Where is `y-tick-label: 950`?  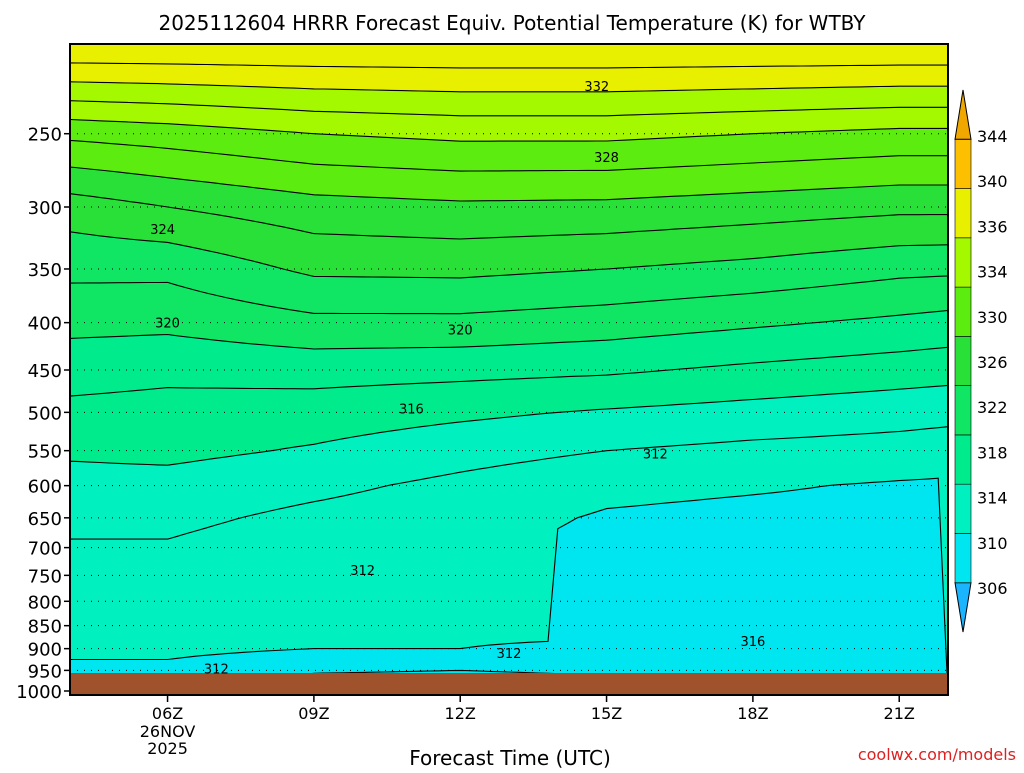
y-tick-label: 950 is located at coordinates (45, 671).